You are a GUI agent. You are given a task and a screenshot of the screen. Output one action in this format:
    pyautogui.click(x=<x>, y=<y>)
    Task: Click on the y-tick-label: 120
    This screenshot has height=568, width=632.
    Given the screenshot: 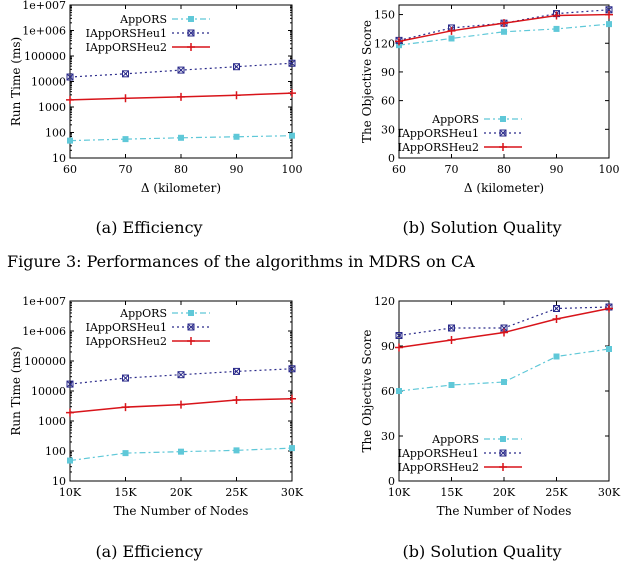 What is the action you would take?
    pyautogui.click(x=384, y=301)
    